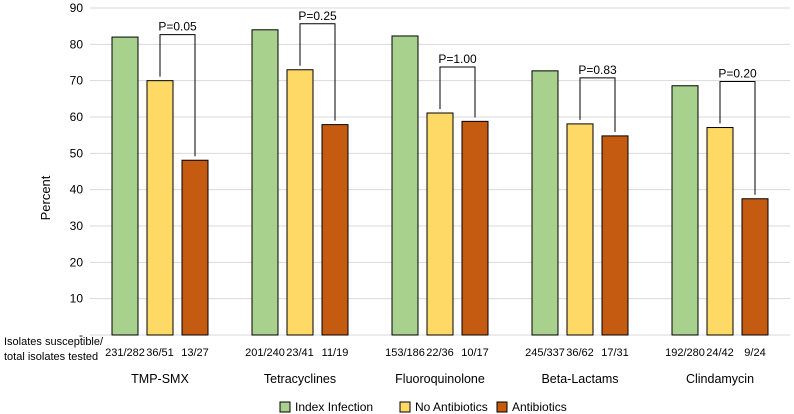 This screenshot has width=794, height=414. Describe the element at coordinates (615, 353) in the screenshot. I see `count-label: 17/31` at that location.